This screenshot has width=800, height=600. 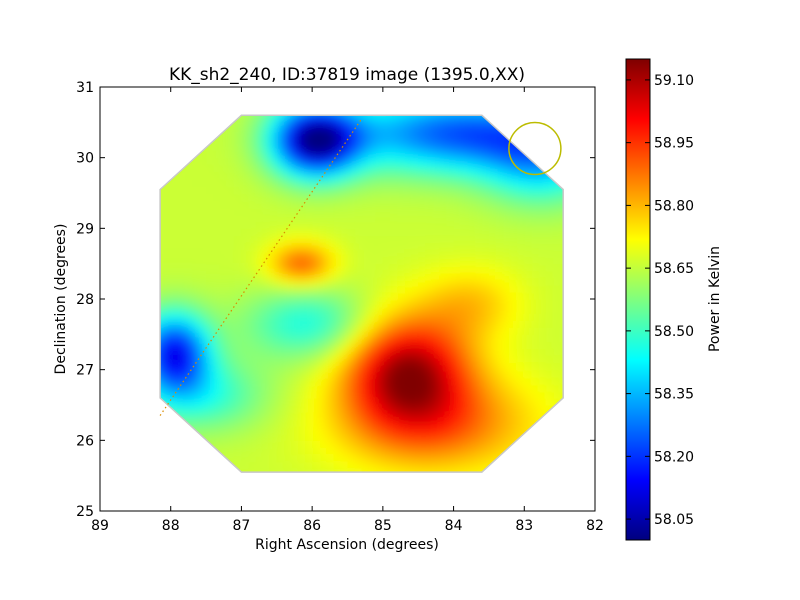 What do you see at coordinates (674, 520) in the screenshot?
I see `colorbar-tick-label: 58.05` at bounding box center [674, 520].